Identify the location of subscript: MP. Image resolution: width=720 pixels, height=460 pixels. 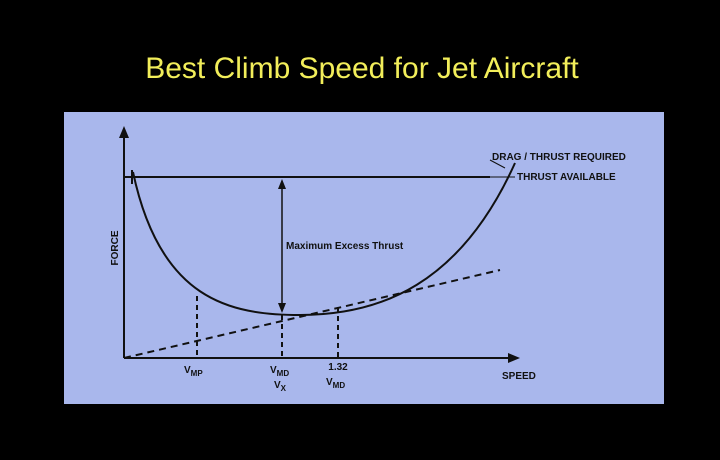
(197, 373).